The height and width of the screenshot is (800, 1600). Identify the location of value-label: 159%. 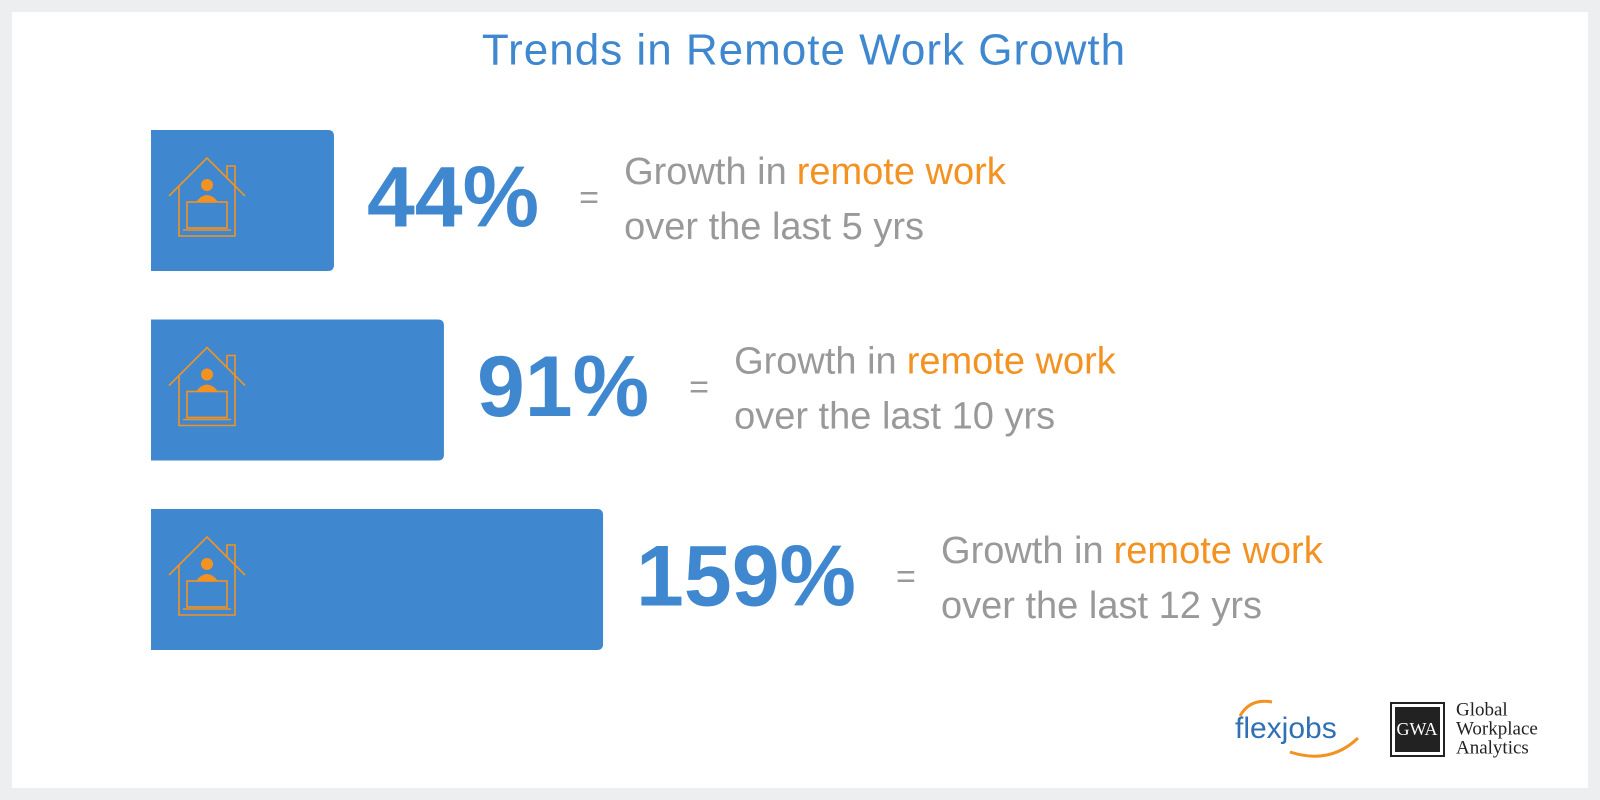
(746, 577).